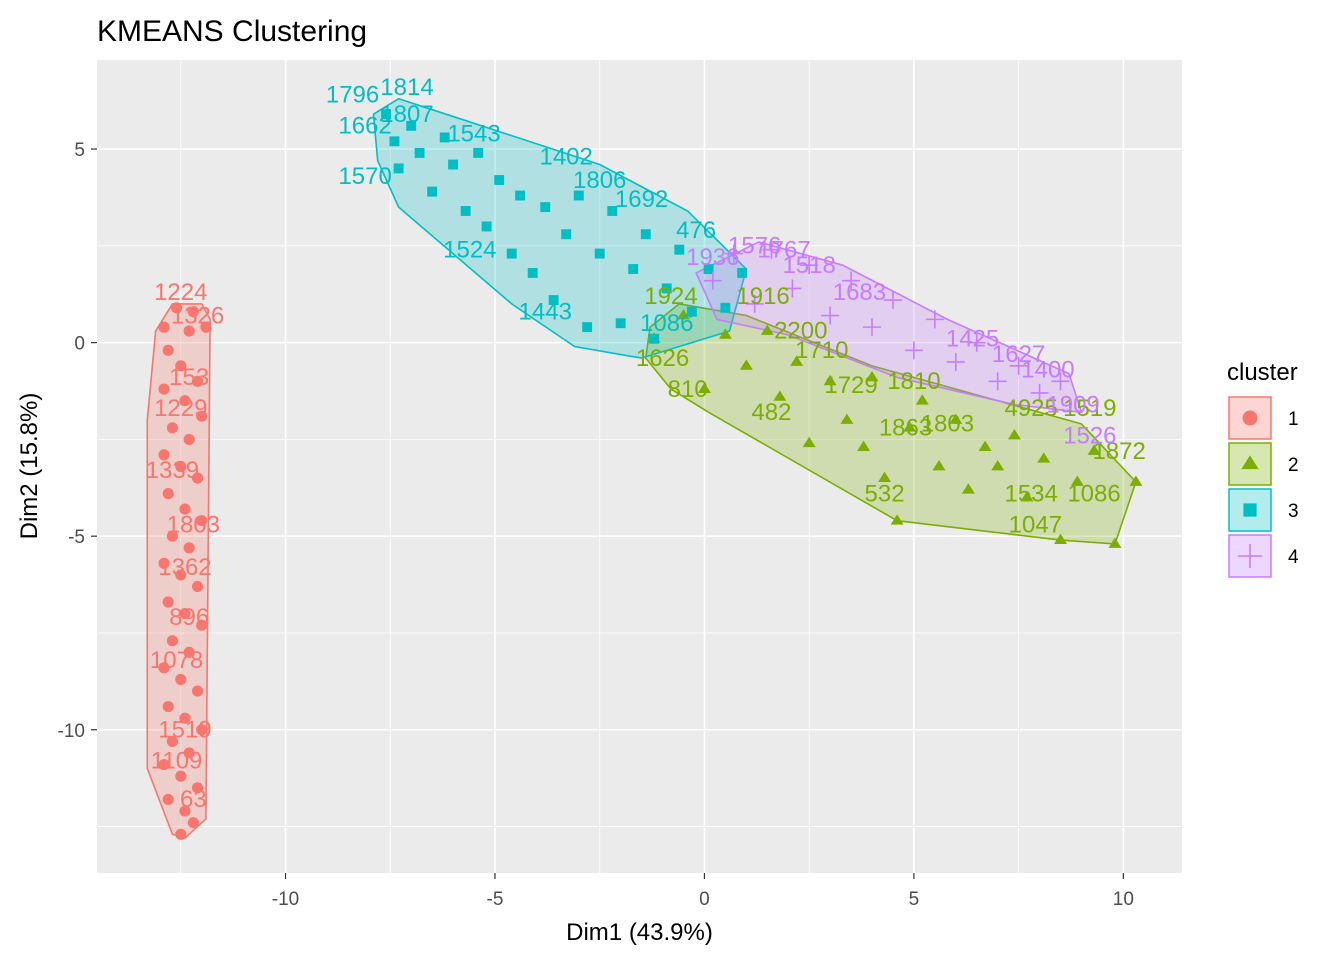 Image resolution: width=1344 pixels, height=960 pixels. Describe the element at coordinates (560, 228) in the screenshot. I see `cluster-3-hull` at that location.